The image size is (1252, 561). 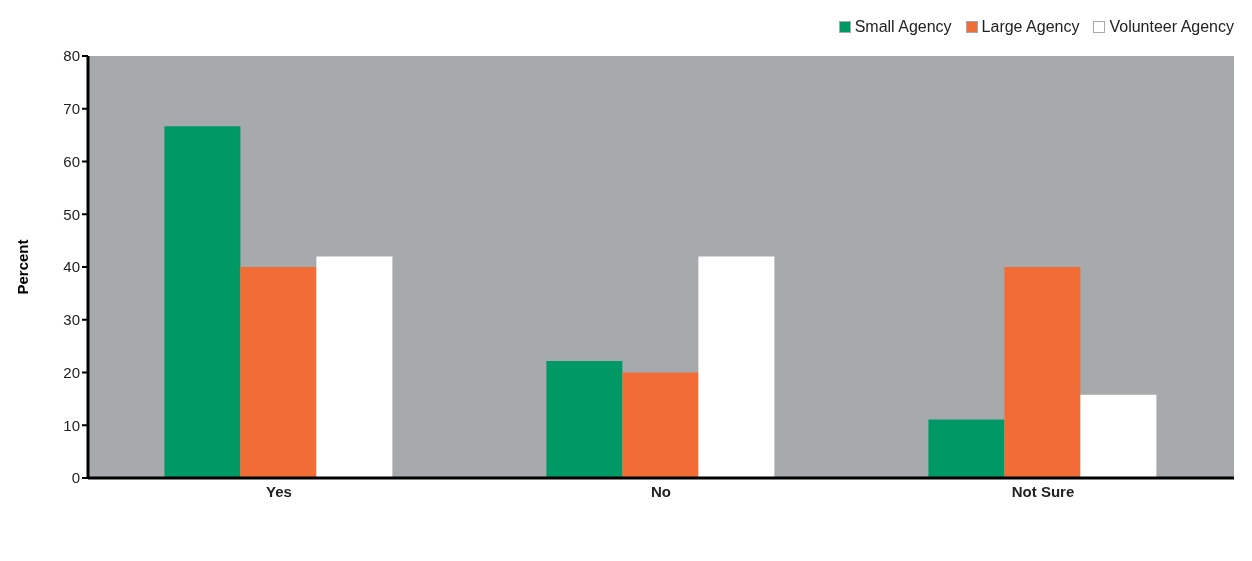 What do you see at coordinates (71, 56) in the screenshot?
I see `y-tick-label: 80` at bounding box center [71, 56].